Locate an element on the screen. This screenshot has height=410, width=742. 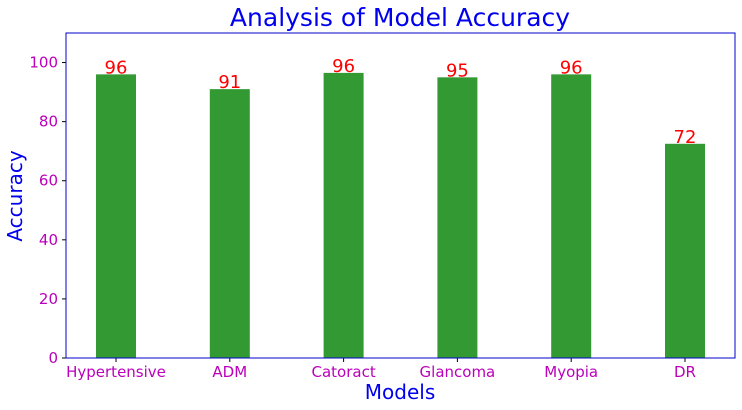
x-axis-ticks: Hypertensive ADM Catoract Glancoma Myopia DR is located at coordinates (381, 369).